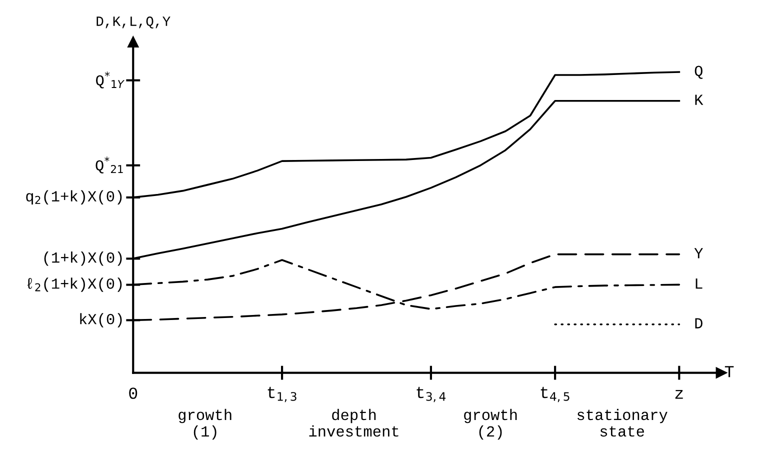 Image resolution: width=774 pixels, height=466 pixels. I want to click on annotation: Q$^{*}$$_{21}$, so click(109, 165).